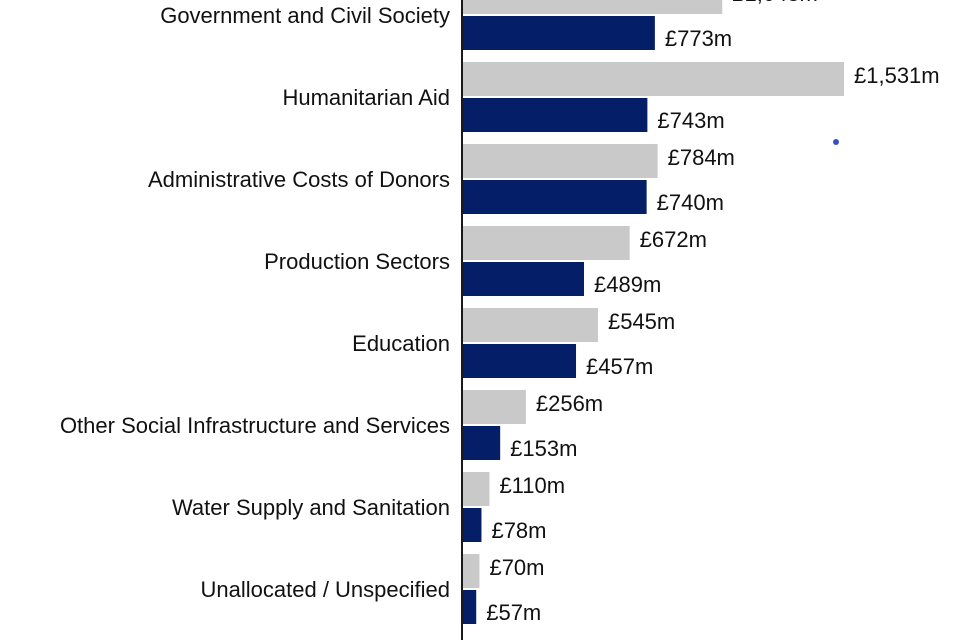 The image size is (960, 640). Describe the element at coordinates (690, 120) in the screenshot. I see `data-label: £743m` at that location.